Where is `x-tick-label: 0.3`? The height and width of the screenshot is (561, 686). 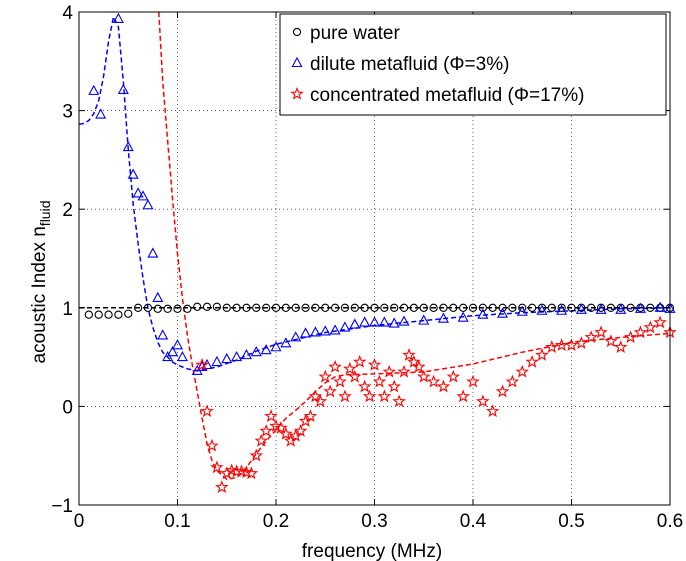
x-tick-label: 0.3 is located at coordinates (374, 521).